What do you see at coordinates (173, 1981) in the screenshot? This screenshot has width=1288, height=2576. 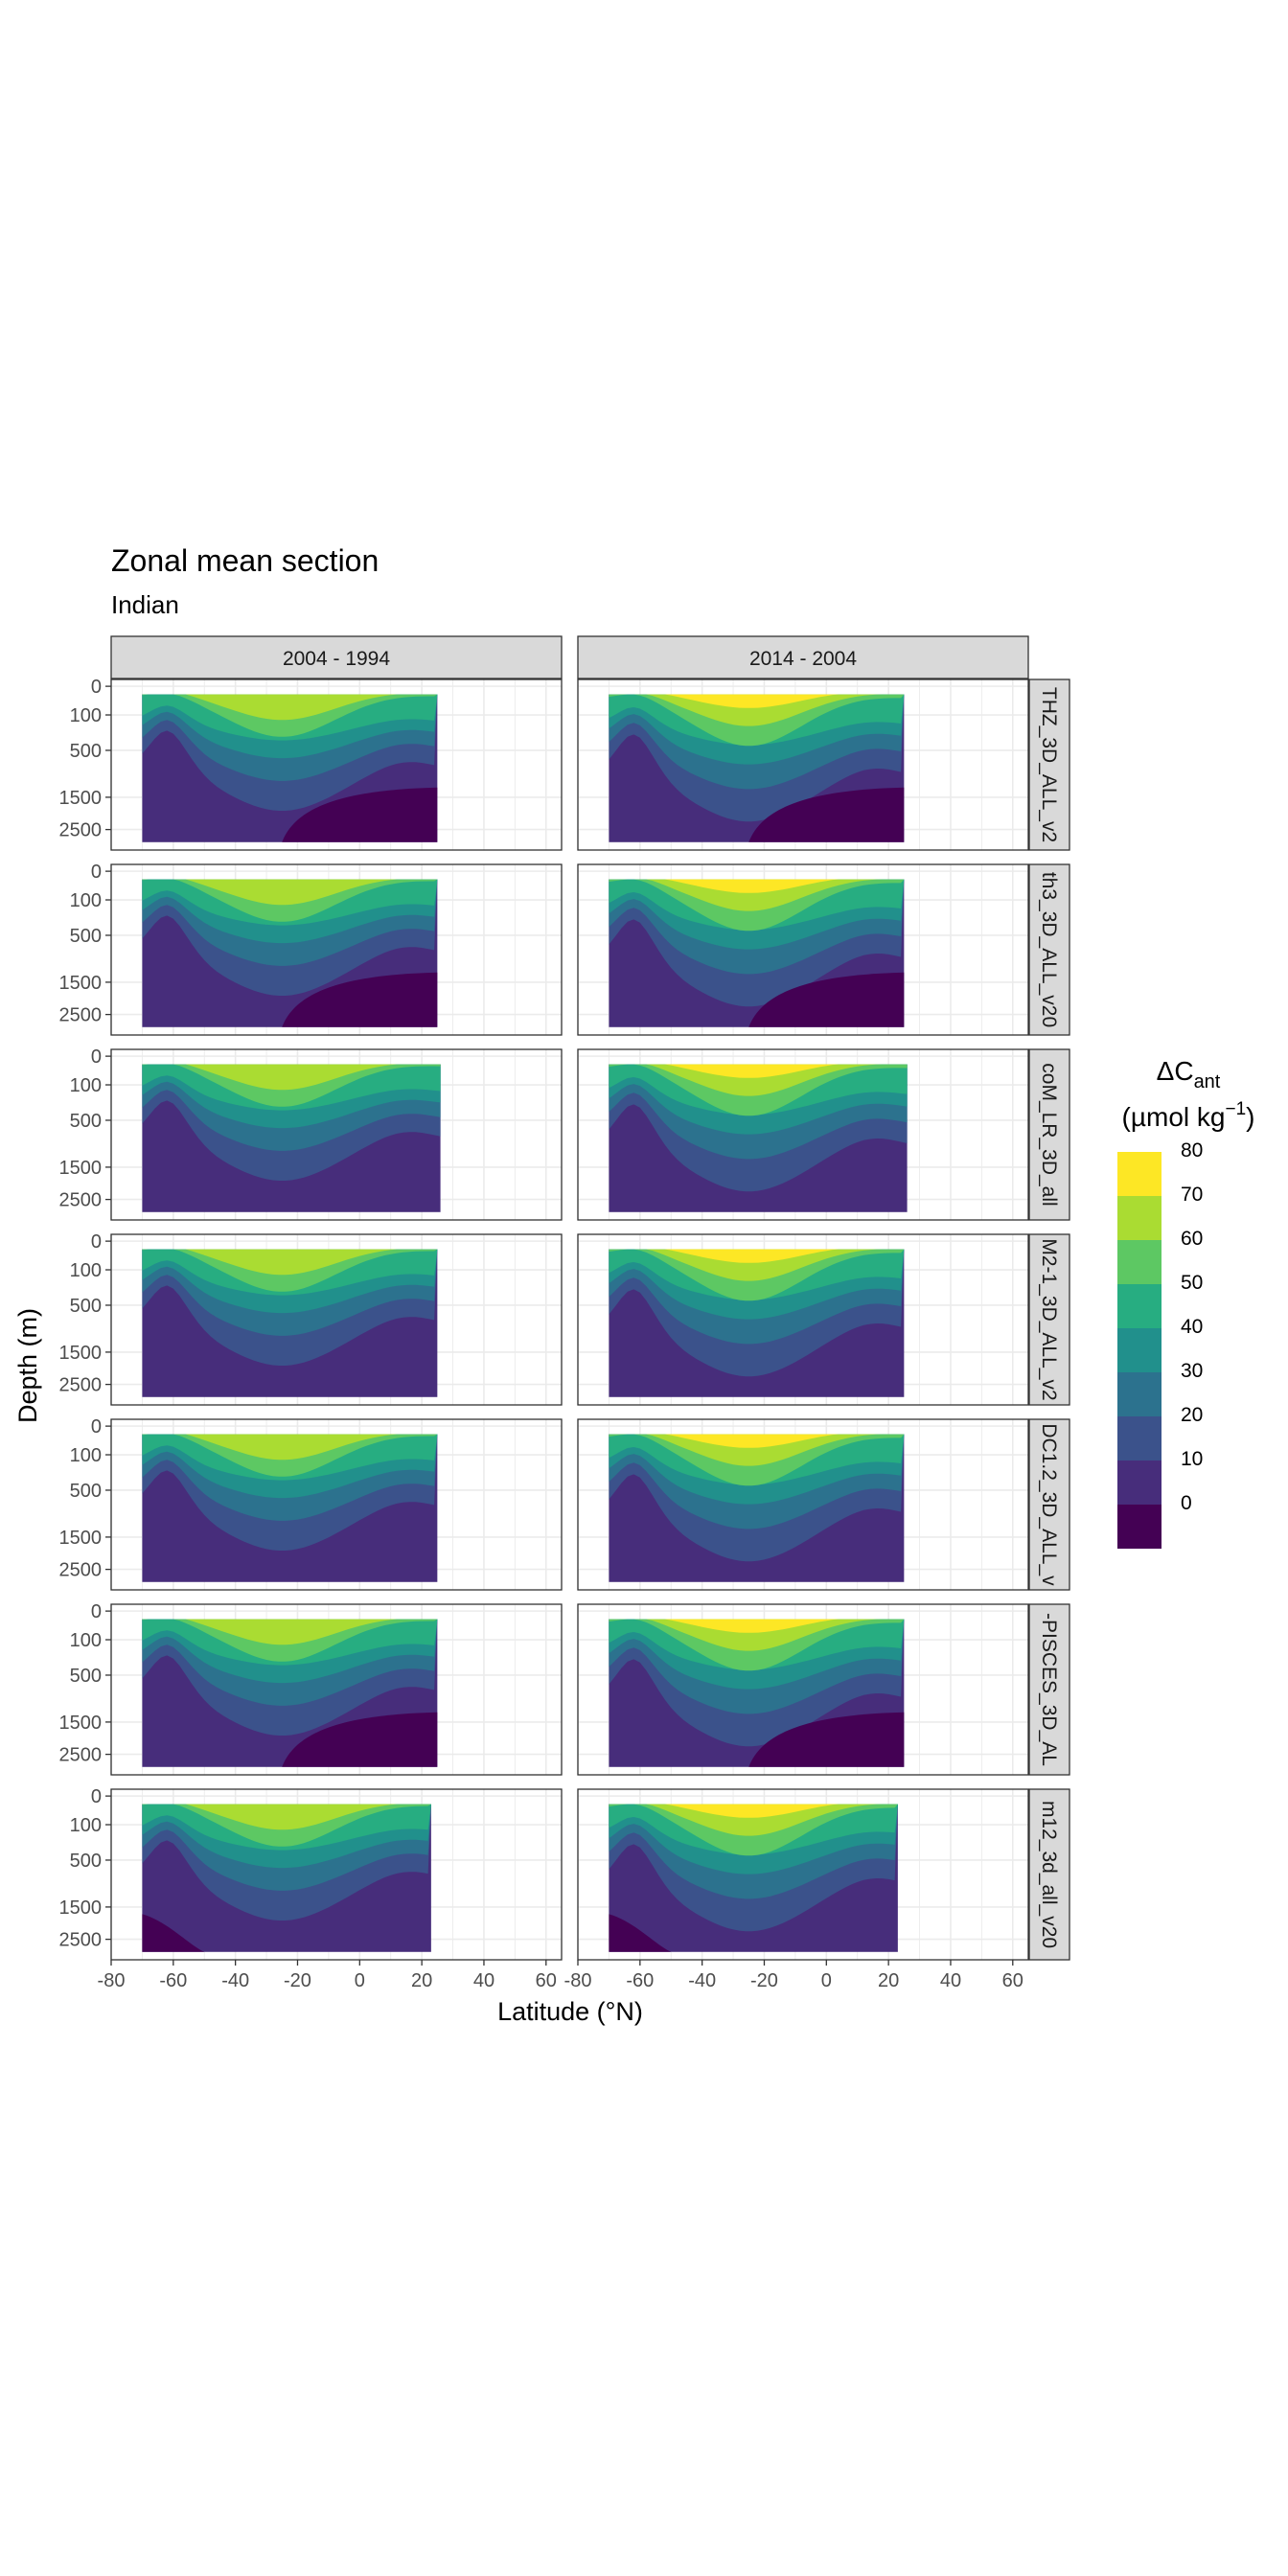 I see `x-tick-label: -60` at bounding box center [173, 1981].